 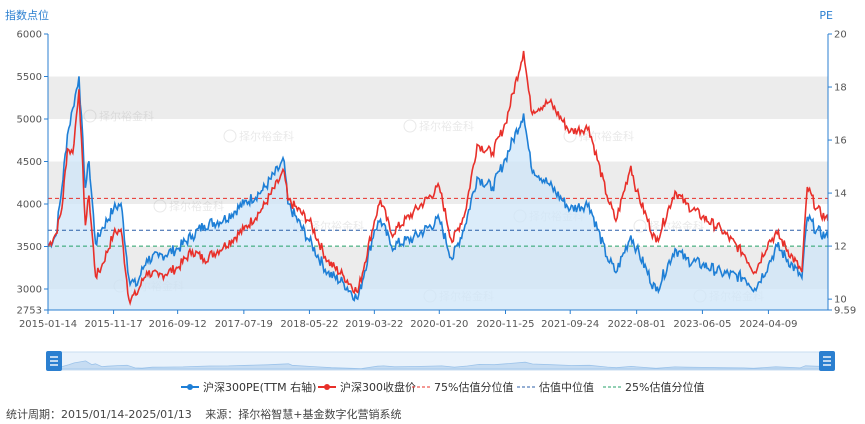 What do you see at coordinates (440, 365) in the screenshot?
I see `range-slider-preview` at bounding box center [440, 365].